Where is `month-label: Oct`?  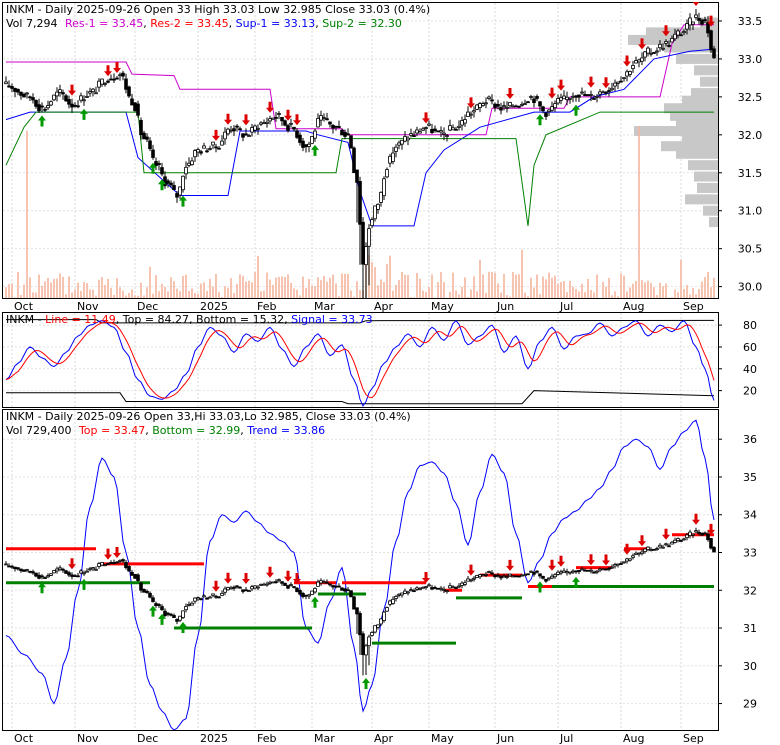 month-label: Oct is located at coordinates (24, 306).